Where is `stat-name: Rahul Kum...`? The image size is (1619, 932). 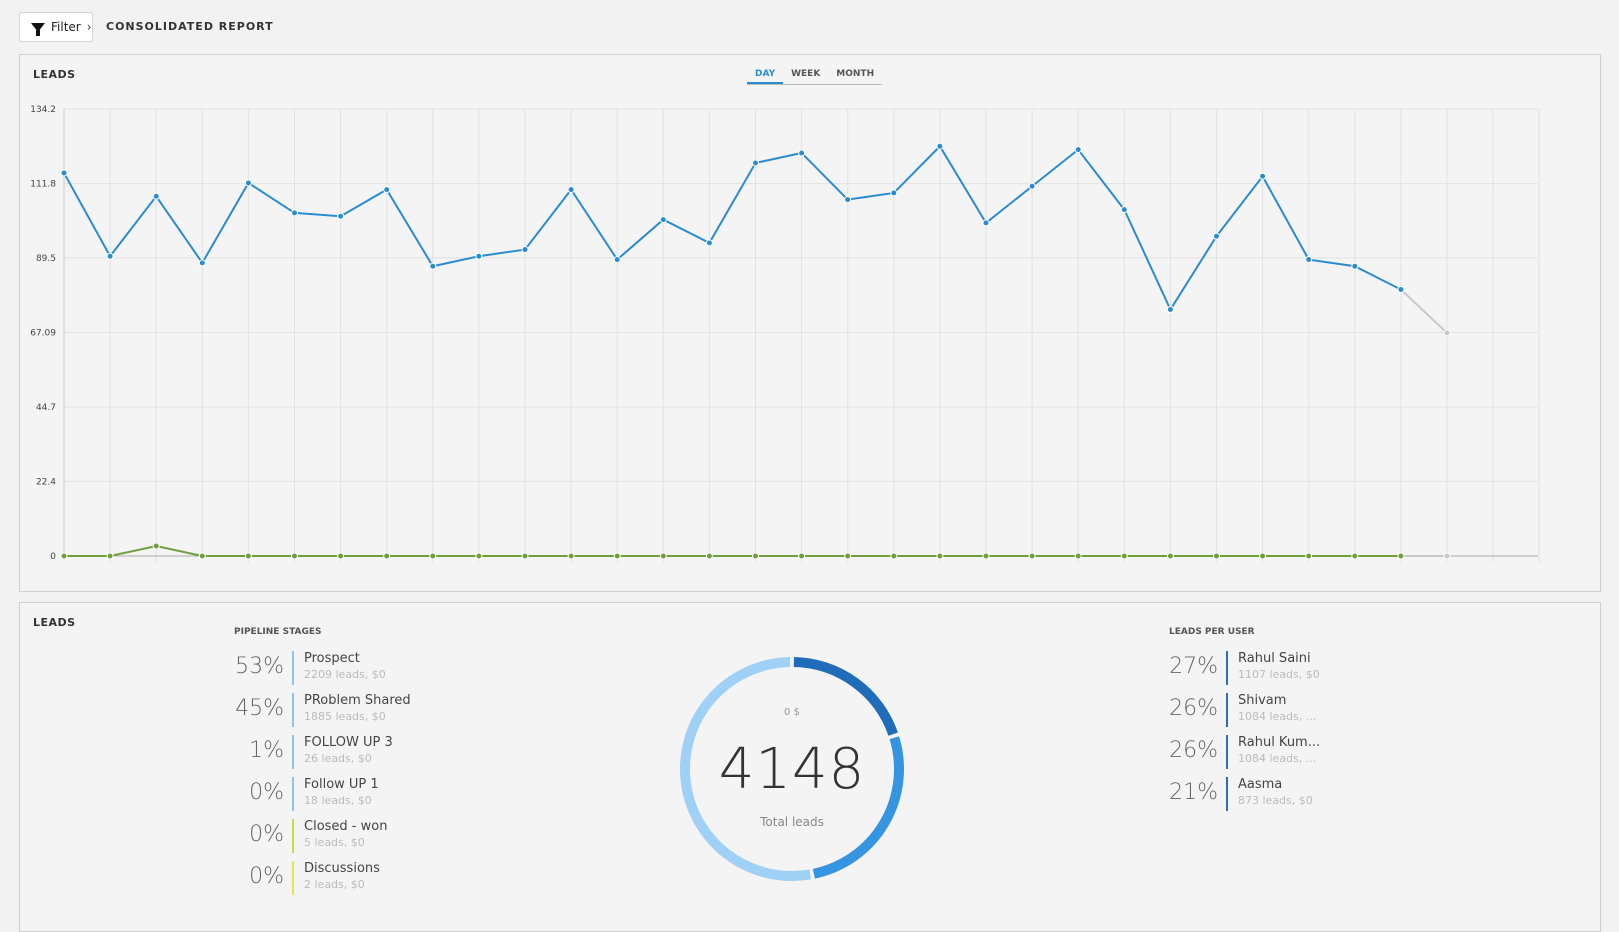
stat-name: Rahul Kum... is located at coordinates (1279, 742).